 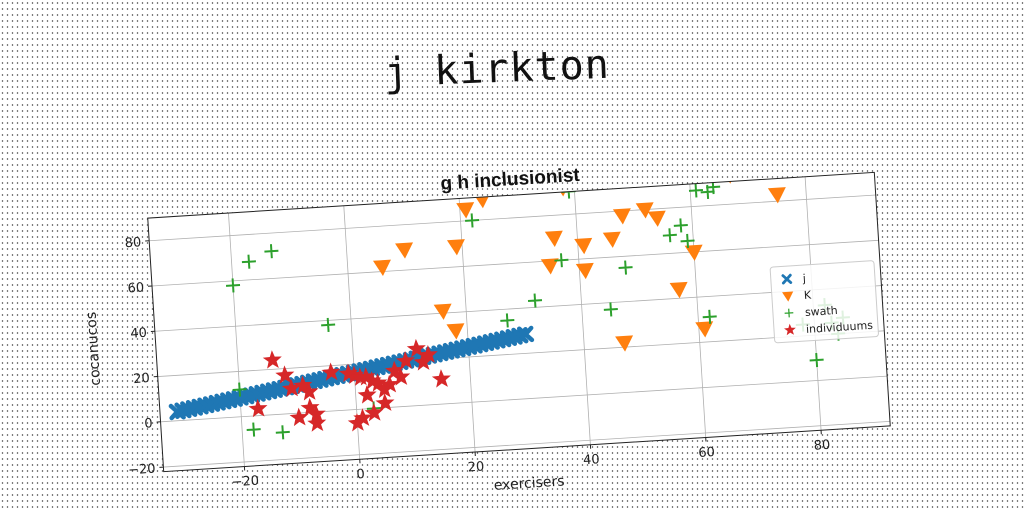 I want to click on legend-label-j: j, so click(x=803, y=278).